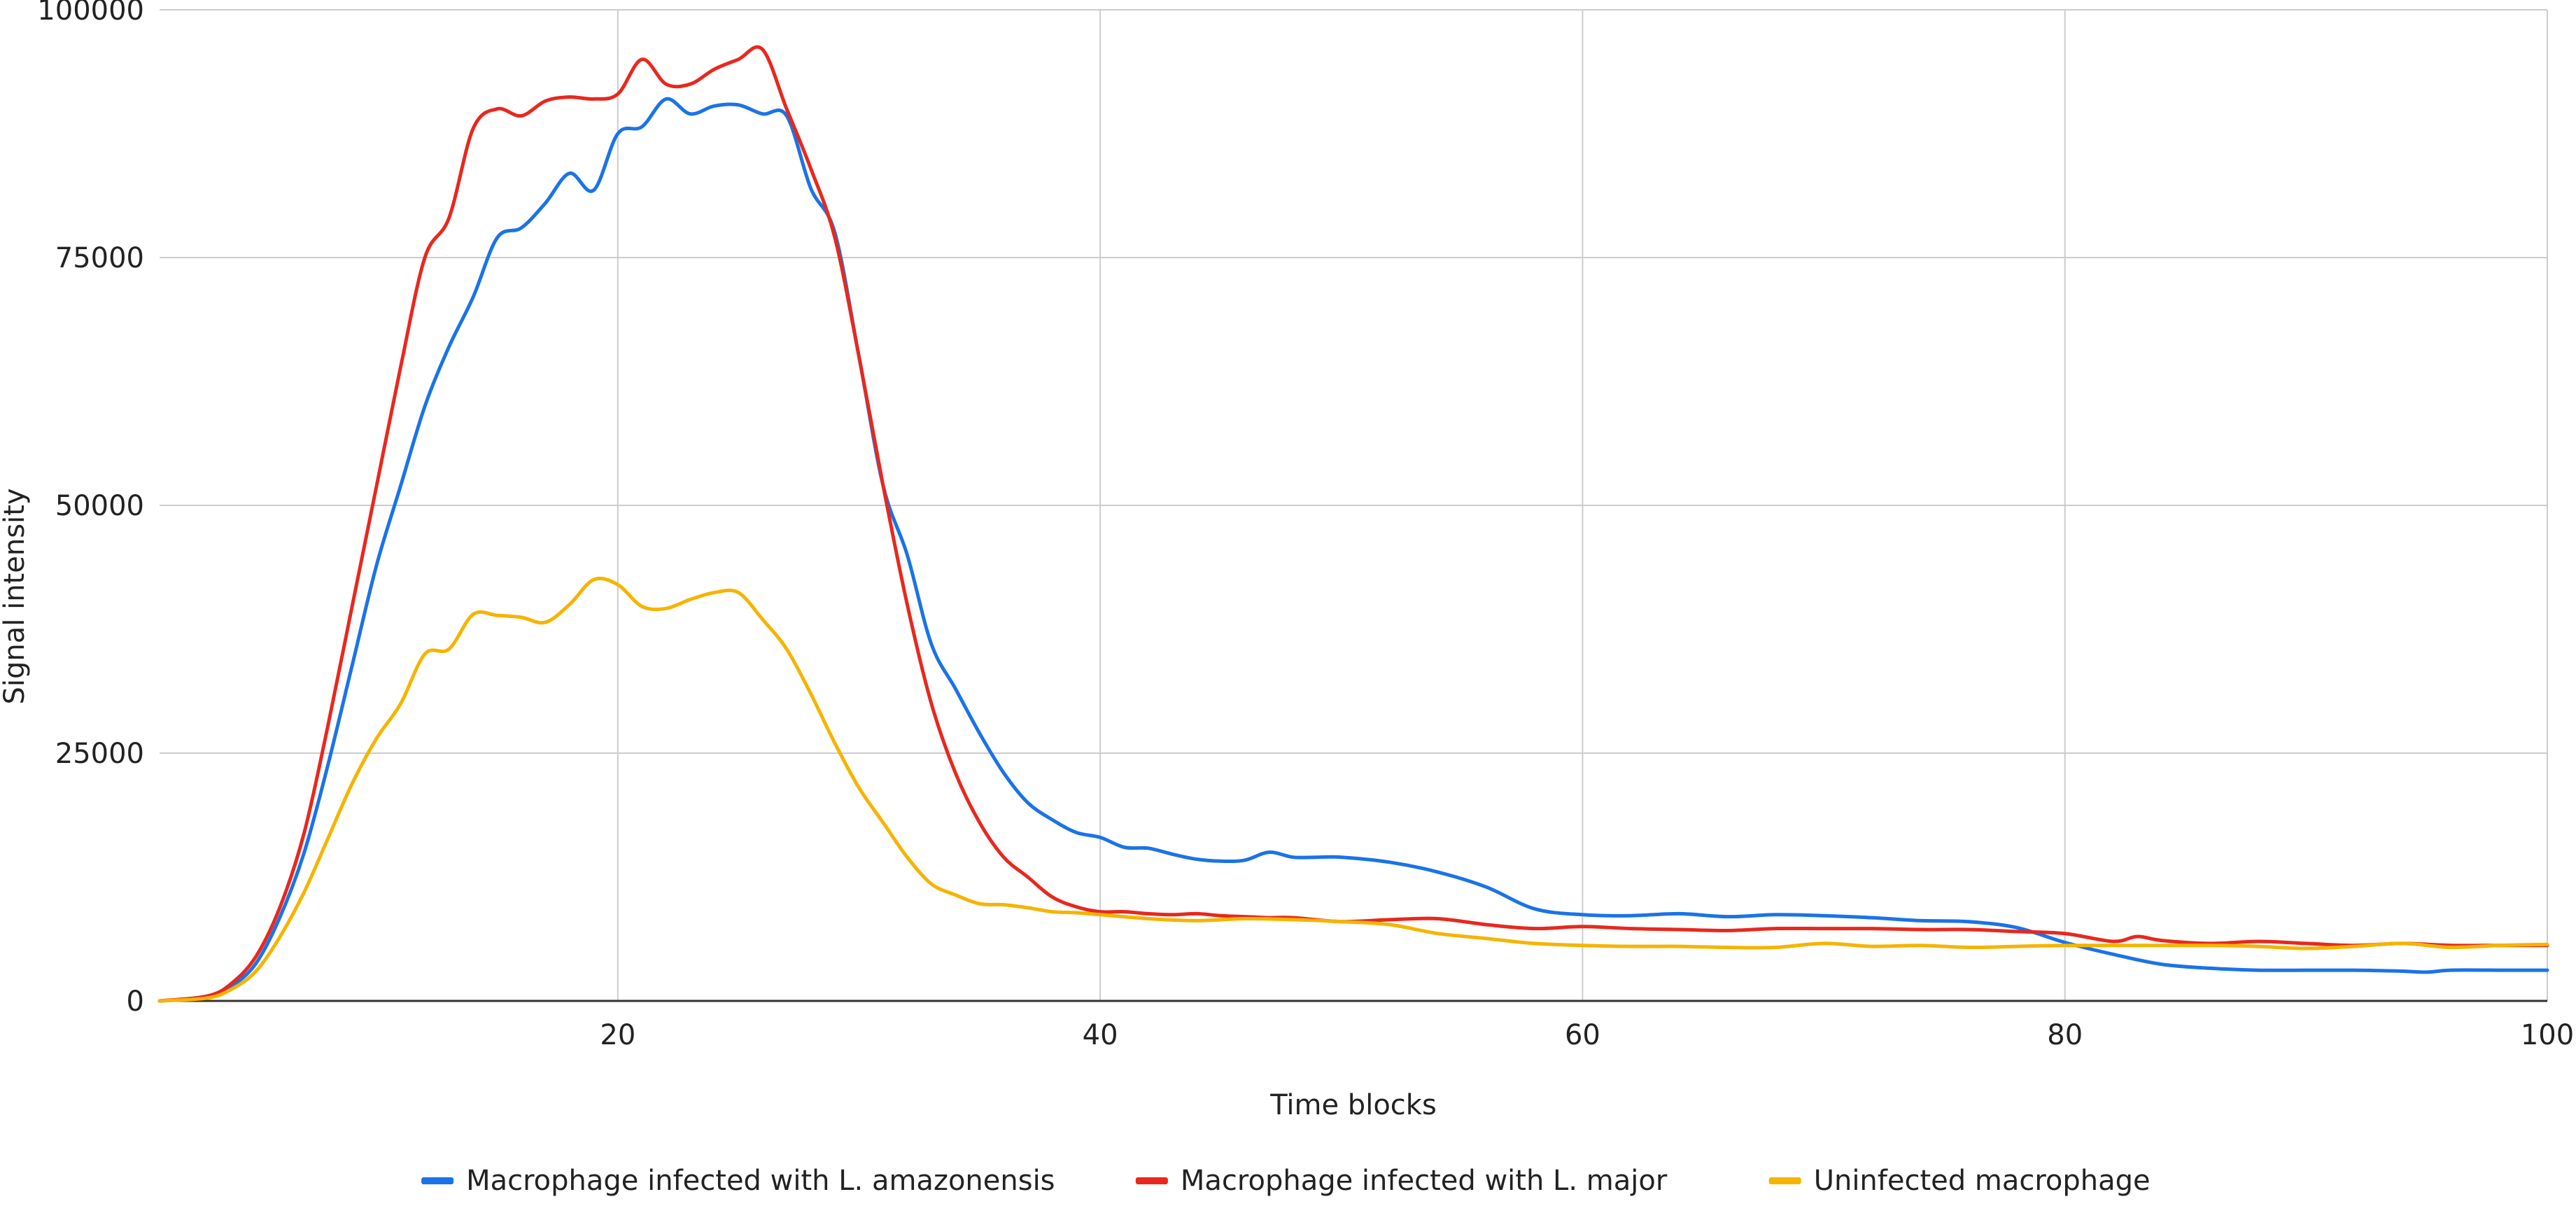 The height and width of the screenshot is (1206, 2576). I want to click on x-tick-label-1: 40, so click(1100, 1035).